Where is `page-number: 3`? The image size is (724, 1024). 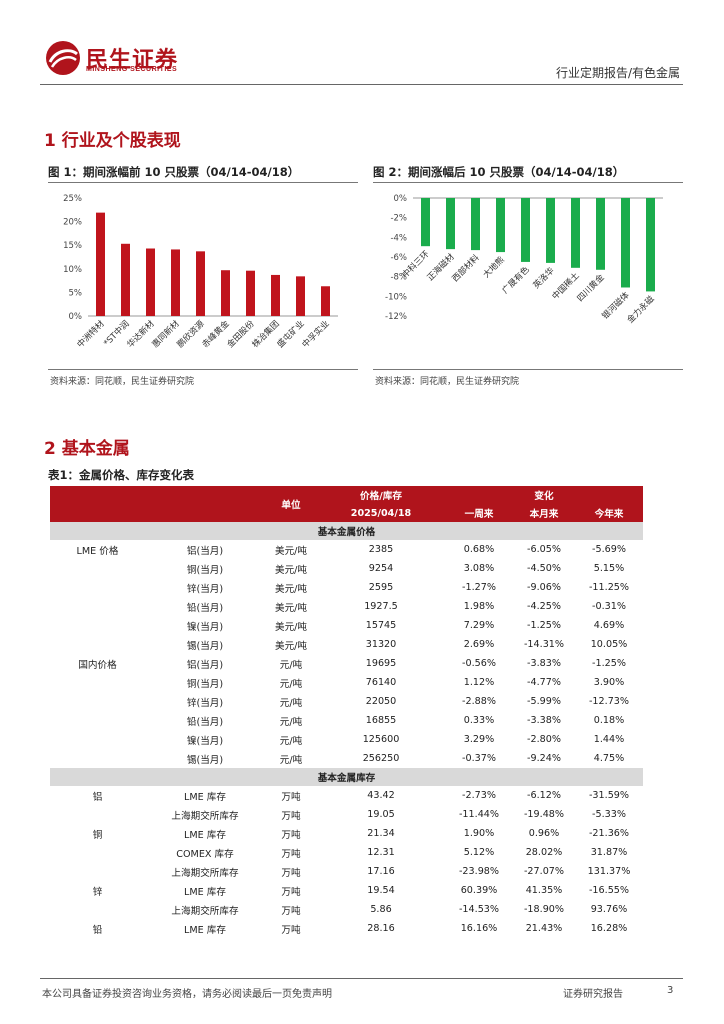
page-number: 3 is located at coordinates (670, 990).